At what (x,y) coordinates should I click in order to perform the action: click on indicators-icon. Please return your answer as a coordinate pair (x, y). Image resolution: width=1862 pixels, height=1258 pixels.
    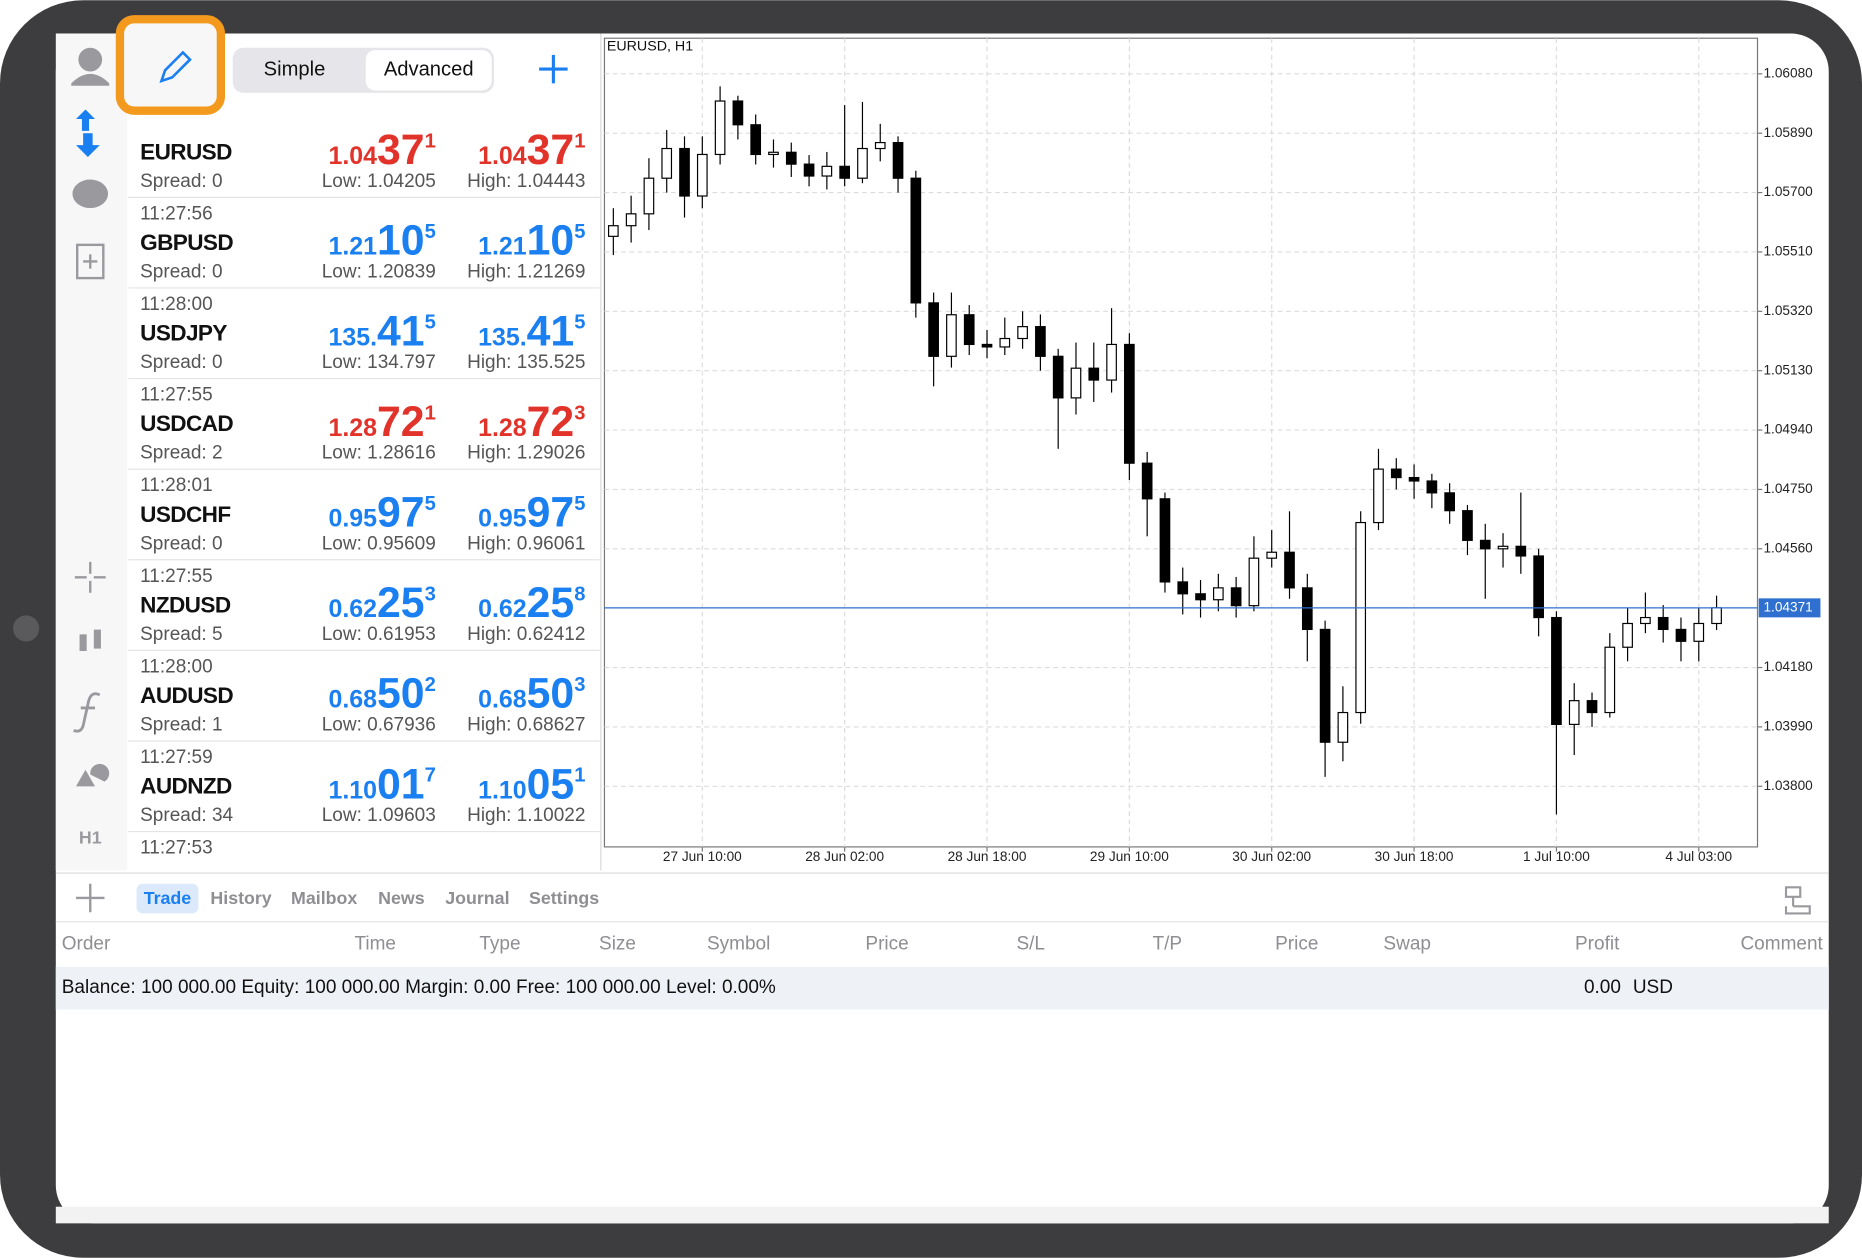
    Looking at the image, I should click on (87, 712).